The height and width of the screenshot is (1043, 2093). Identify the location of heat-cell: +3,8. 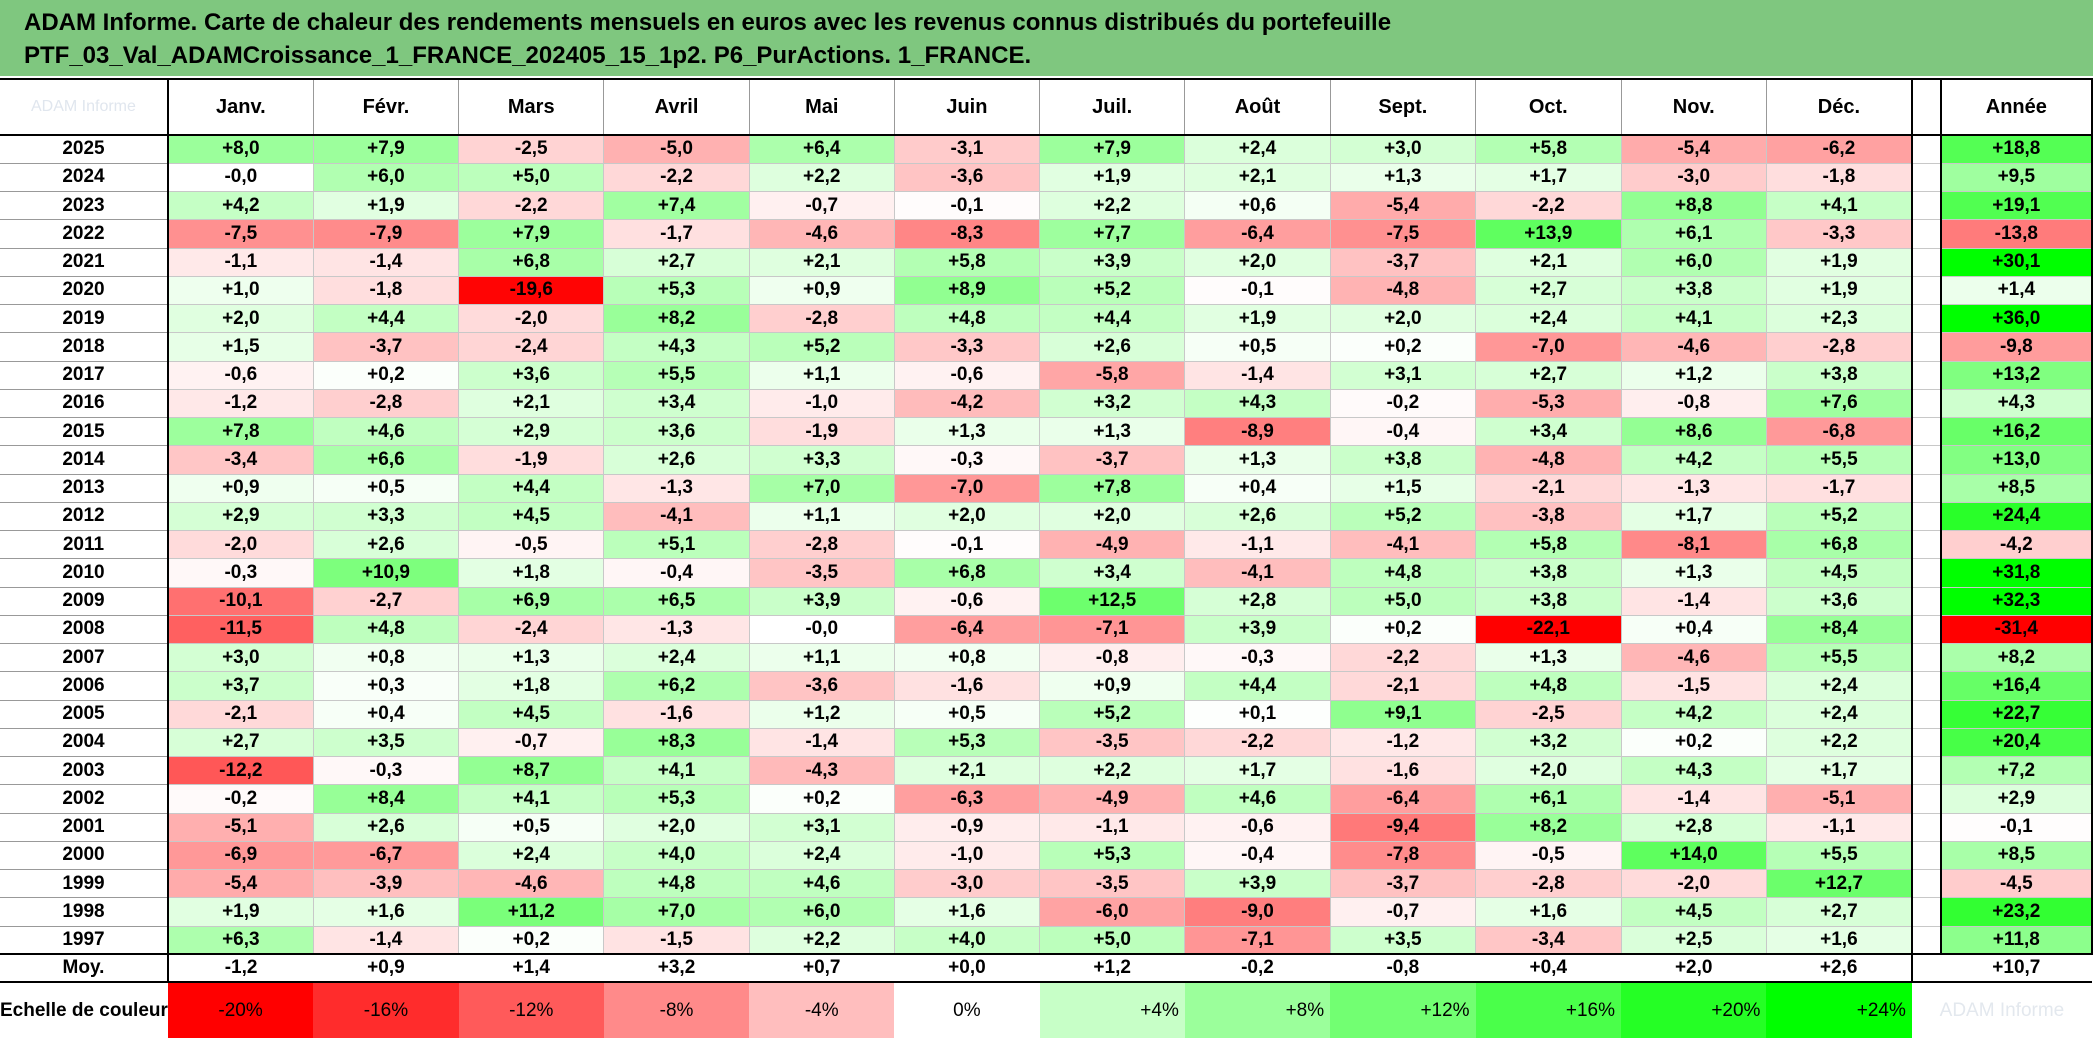
(1402, 460).